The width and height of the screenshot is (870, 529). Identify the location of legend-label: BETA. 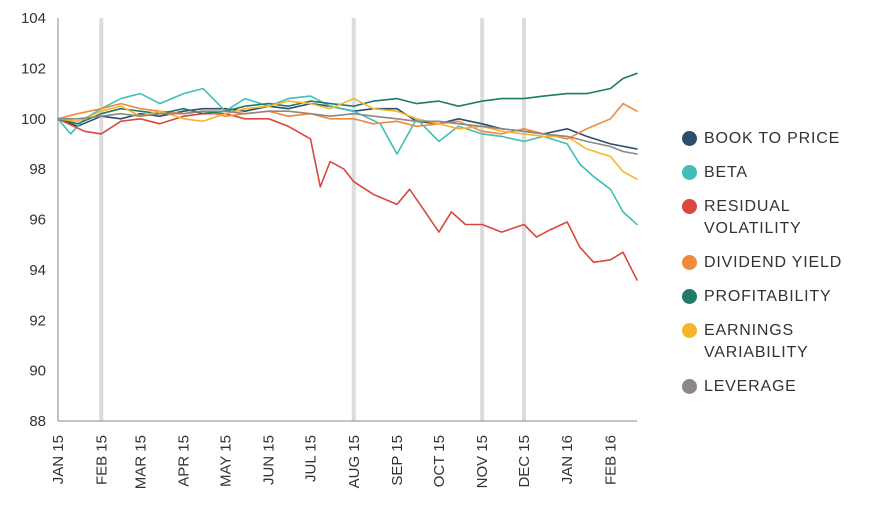
(726, 172).